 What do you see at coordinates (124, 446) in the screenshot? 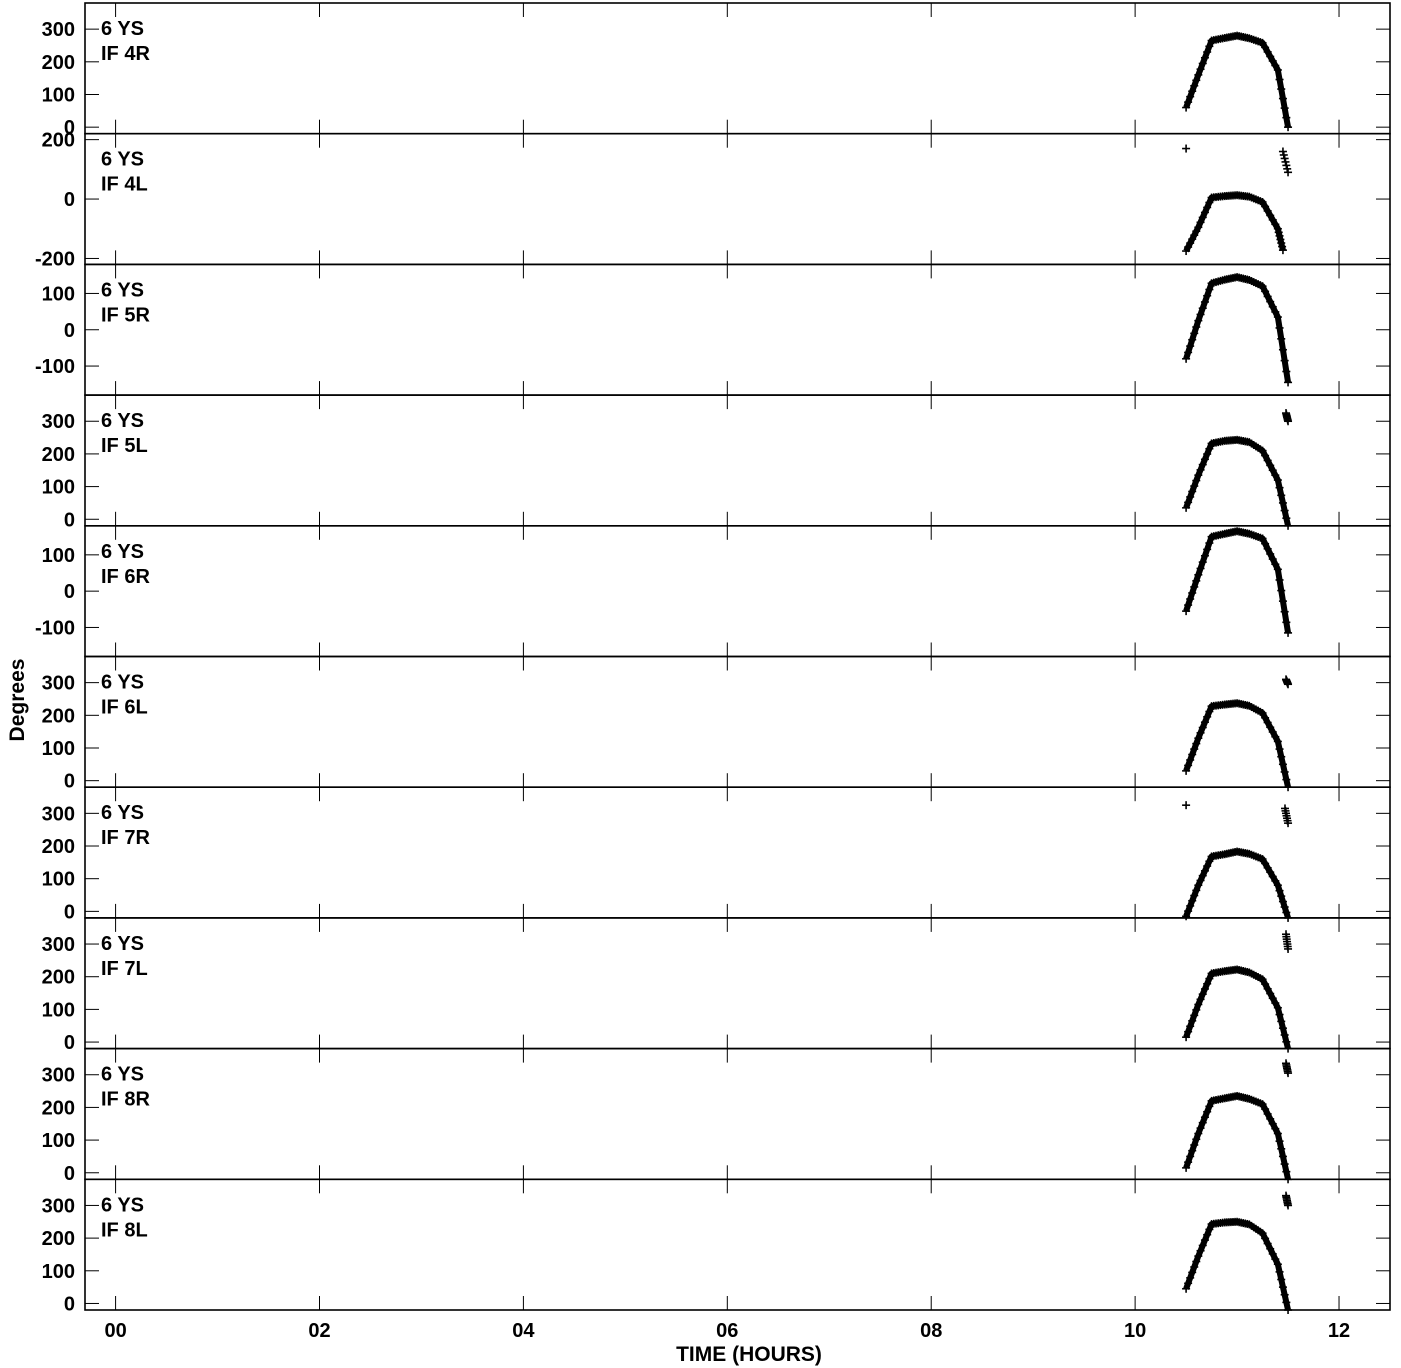
I see `panel-if-label: IF 5L` at bounding box center [124, 446].